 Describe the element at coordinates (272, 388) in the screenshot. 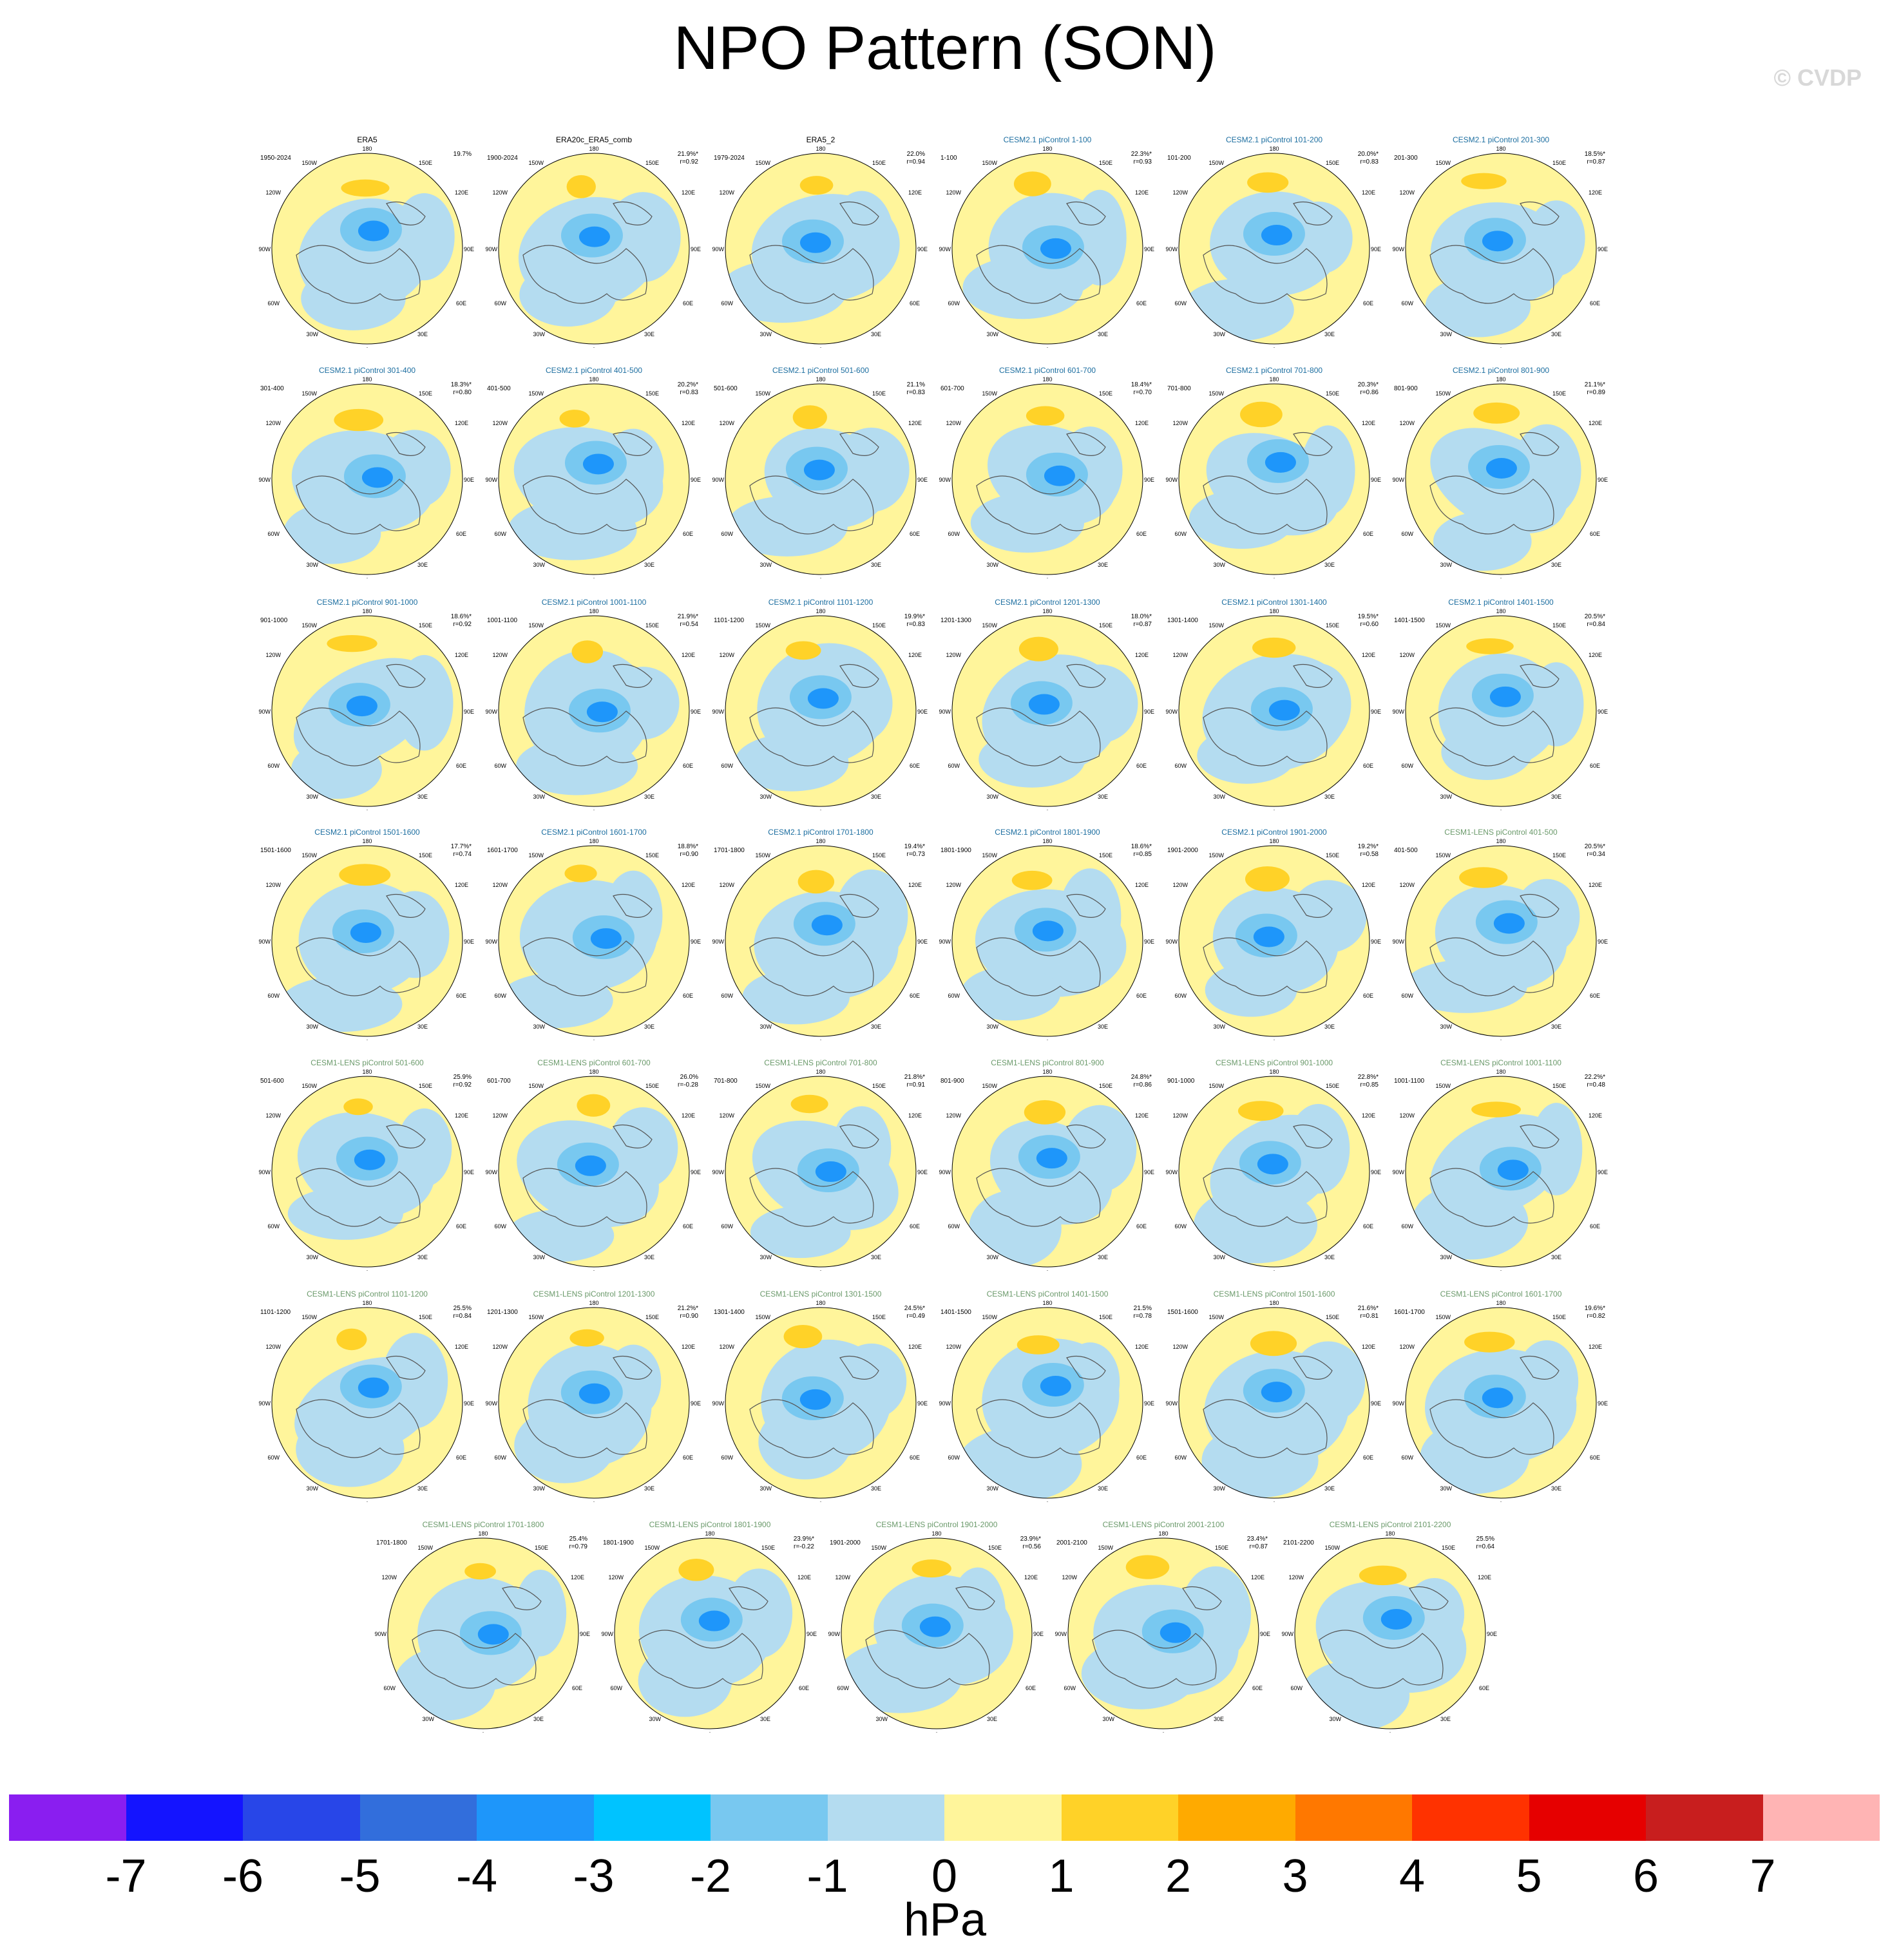

I see `panel-years: 301-400` at that location.